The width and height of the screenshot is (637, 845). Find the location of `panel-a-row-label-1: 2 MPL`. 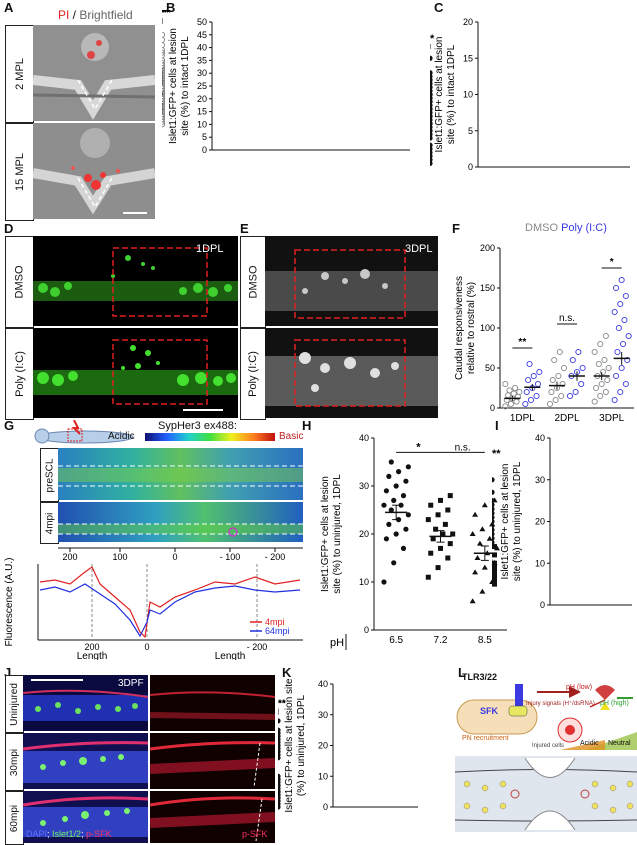

panel-a-row-label-1: 2 MPL is located at coordinates (19, 74).